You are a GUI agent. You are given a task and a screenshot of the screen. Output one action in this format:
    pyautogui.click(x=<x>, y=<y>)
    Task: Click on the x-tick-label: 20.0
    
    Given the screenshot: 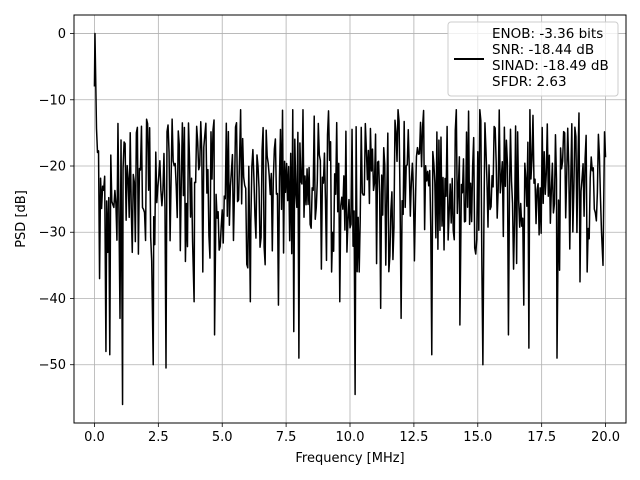 What is the action you would take?
    pyautogui.click(x=605, y=437)
    